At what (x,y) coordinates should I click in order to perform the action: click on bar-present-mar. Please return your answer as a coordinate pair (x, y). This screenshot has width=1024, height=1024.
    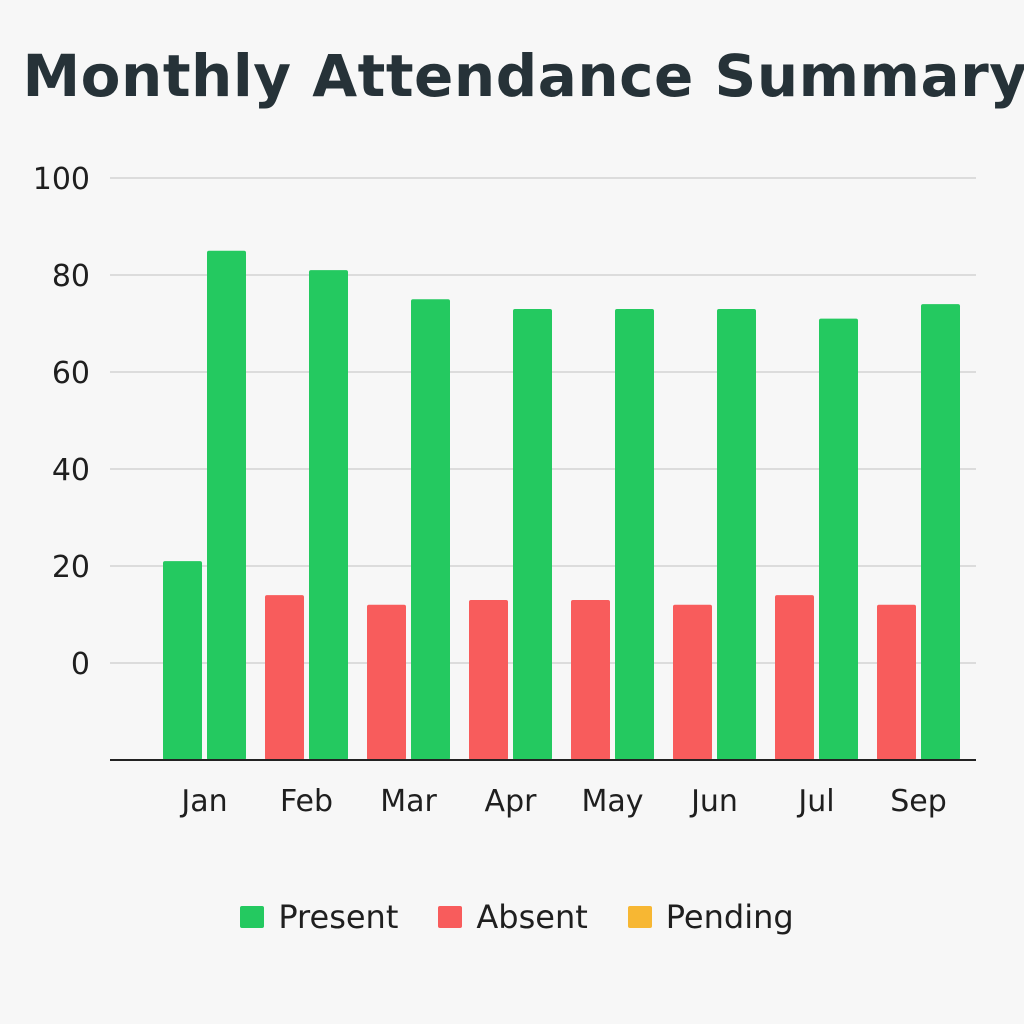
    Looking at the image, I should click on (430, 529).